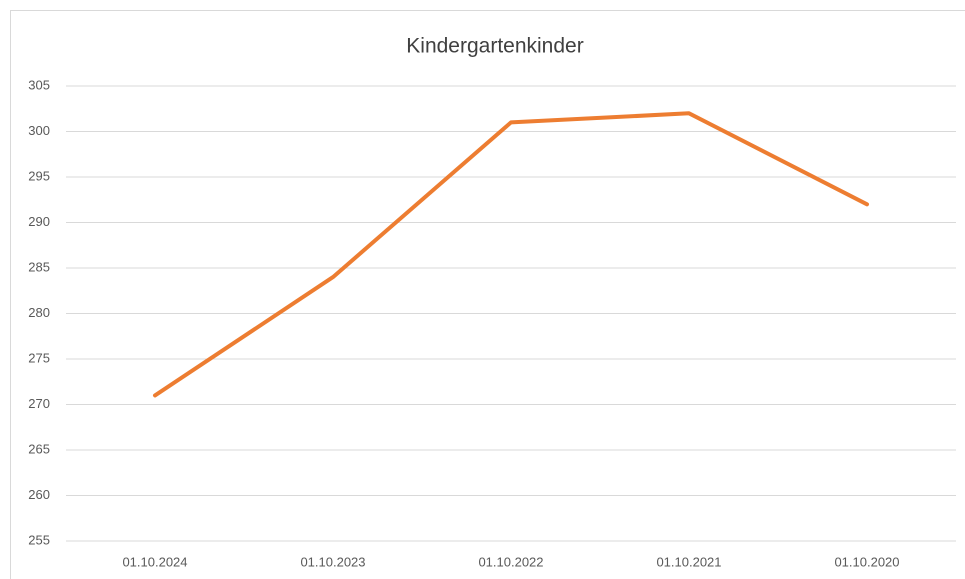  What do you see at coordinates (510, 561) in the screenshot?
I see `x-tick-label: 01.10.2022` at bounding box center [510, 561].